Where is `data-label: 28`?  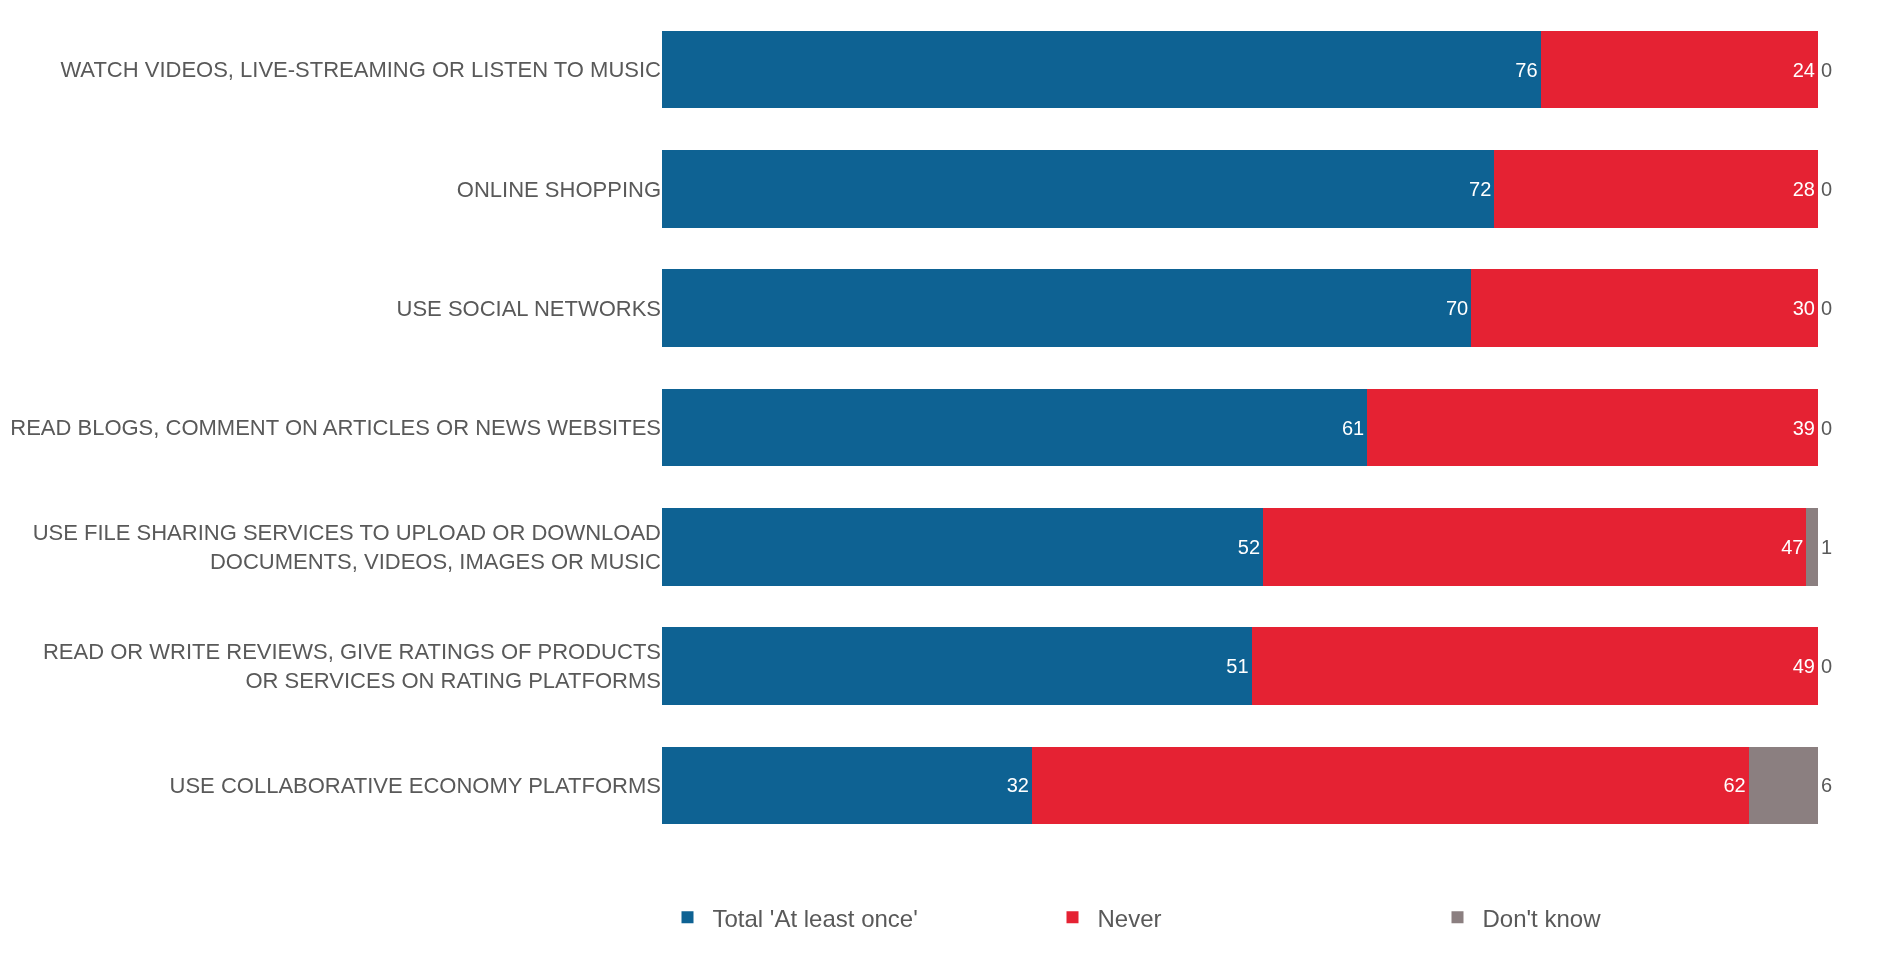 data-label: 28 is located at coordinates (1803, 188).